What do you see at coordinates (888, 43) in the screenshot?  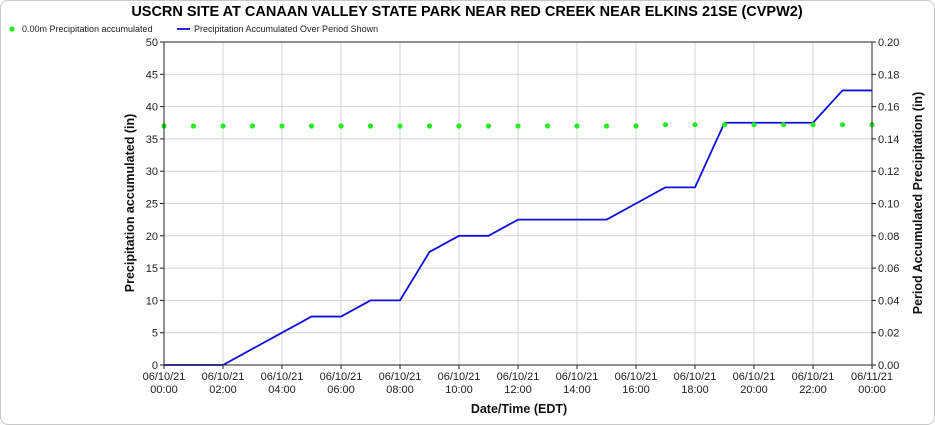 I see `y-right-tick-label: 0.20` at bounding box center [888, 43].